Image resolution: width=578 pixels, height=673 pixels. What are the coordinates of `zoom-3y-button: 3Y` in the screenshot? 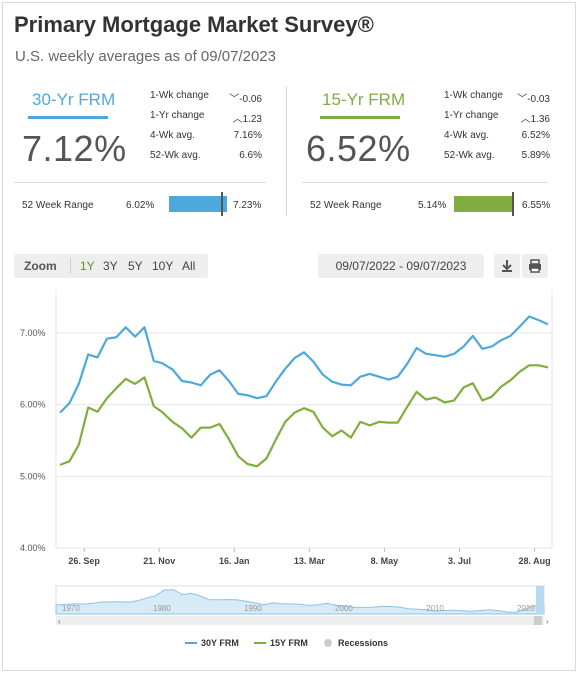 It's located at (110, 266).